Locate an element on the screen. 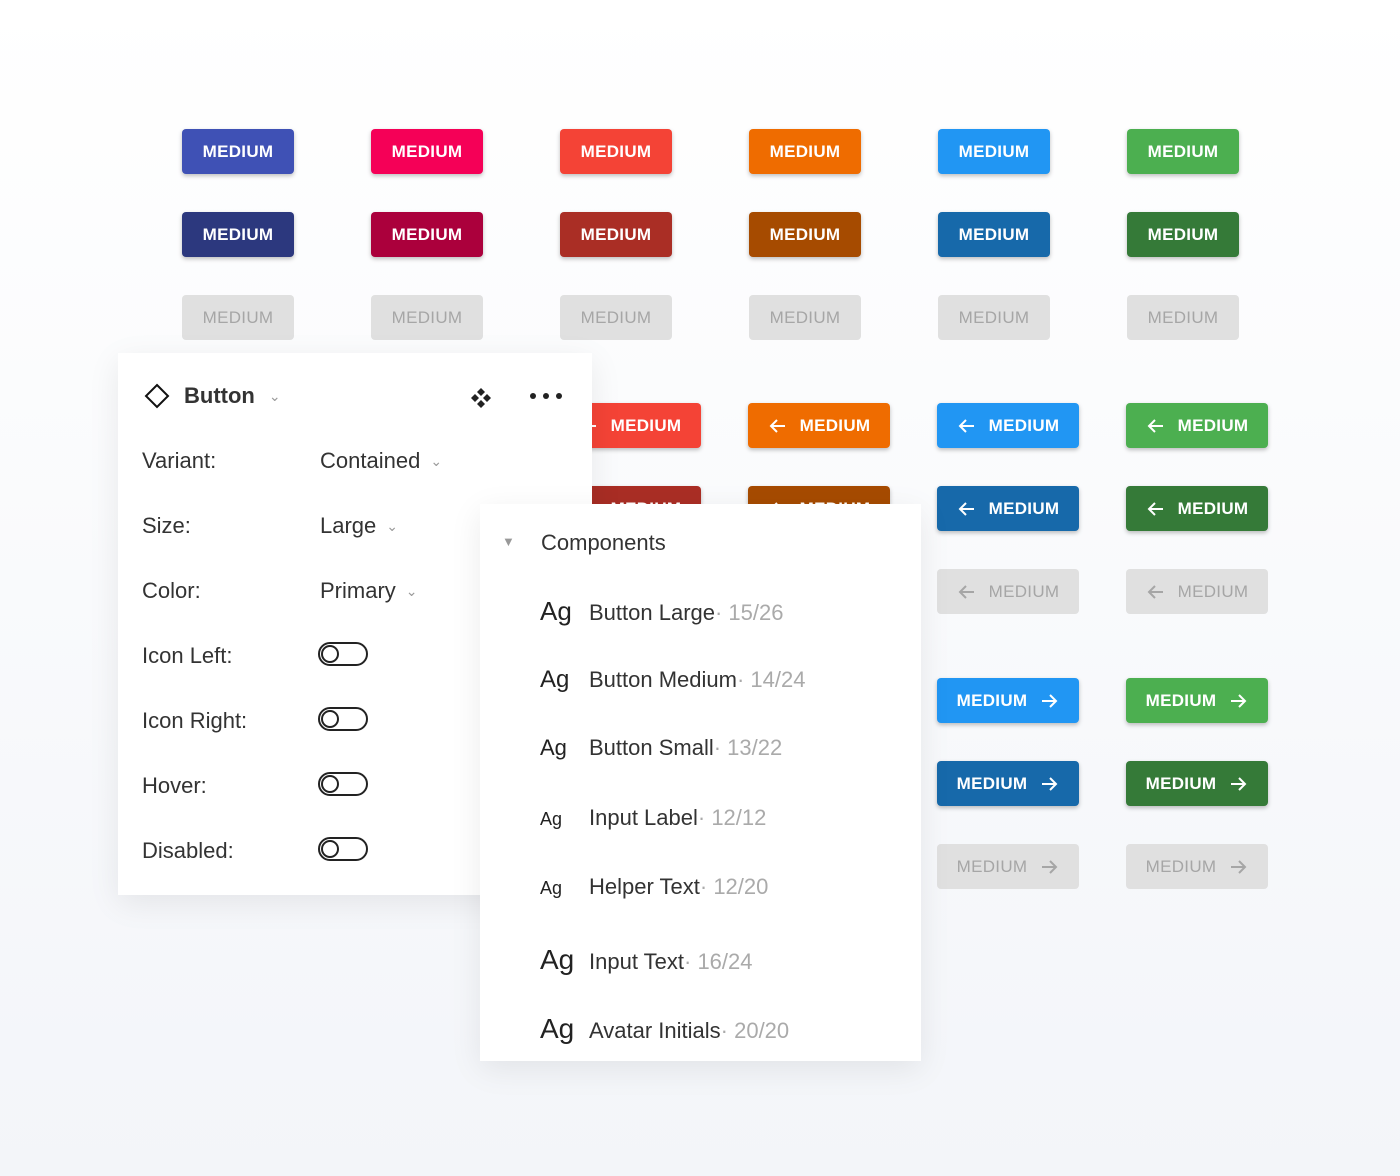 This screenshot has height=1176, width=1400. component-item: Ag Helper Text · 12/20 is located at coordinates (654, 887).